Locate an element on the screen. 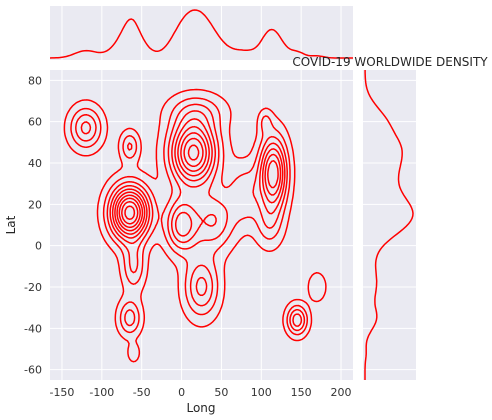 The width and height of the screenshot is (492, 420). x-tick-label: -100 is located at coordinates (101, 392).